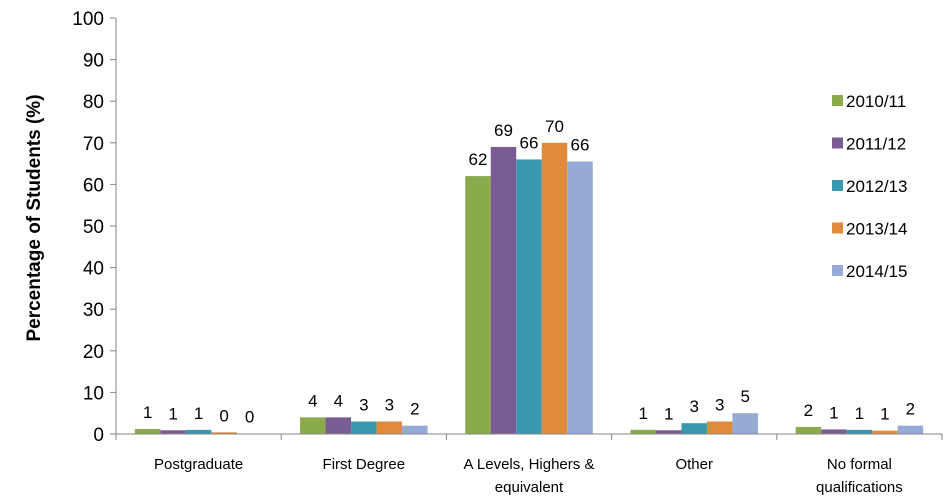 Image resolution: width=946 pixels, height=499 pixels. What do you see at coordinates (503, 130) in the screenshot?
I see `data-label: 69` at bounding box center [503, 130].